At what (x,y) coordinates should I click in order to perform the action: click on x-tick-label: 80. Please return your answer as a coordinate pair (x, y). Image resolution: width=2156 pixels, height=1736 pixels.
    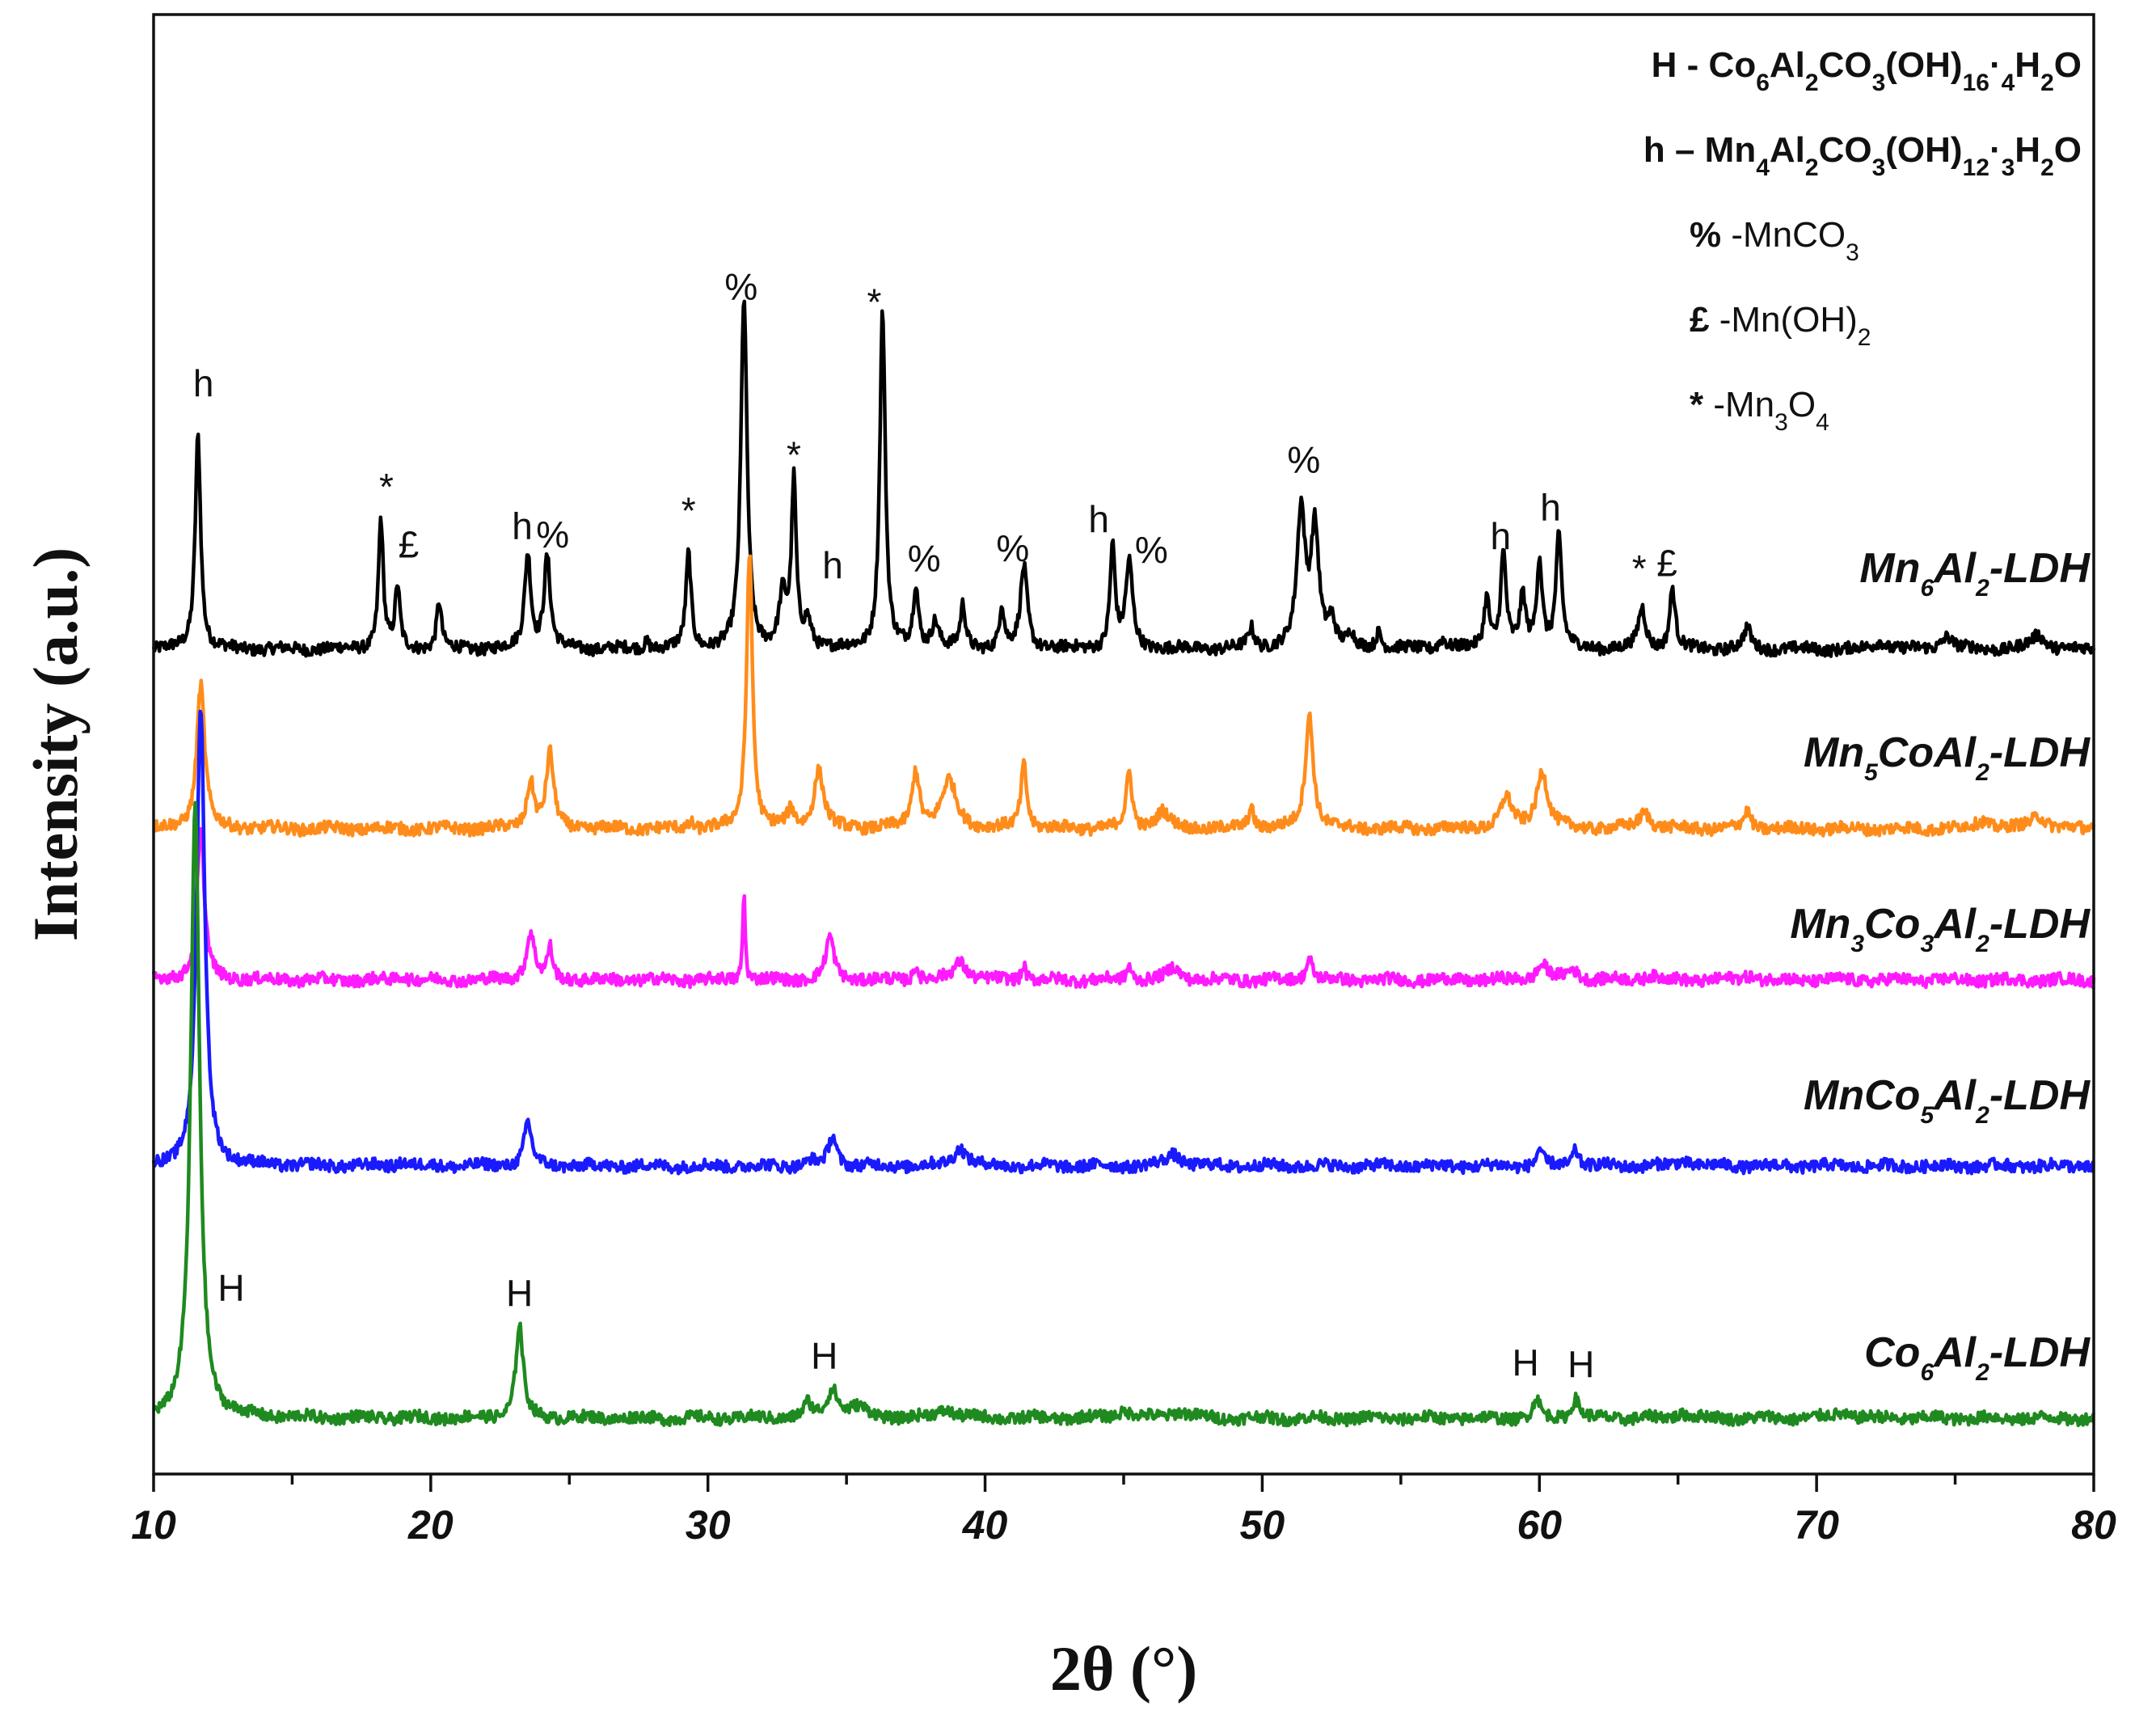
    Looking at the image, I should click on (2094, 1525).